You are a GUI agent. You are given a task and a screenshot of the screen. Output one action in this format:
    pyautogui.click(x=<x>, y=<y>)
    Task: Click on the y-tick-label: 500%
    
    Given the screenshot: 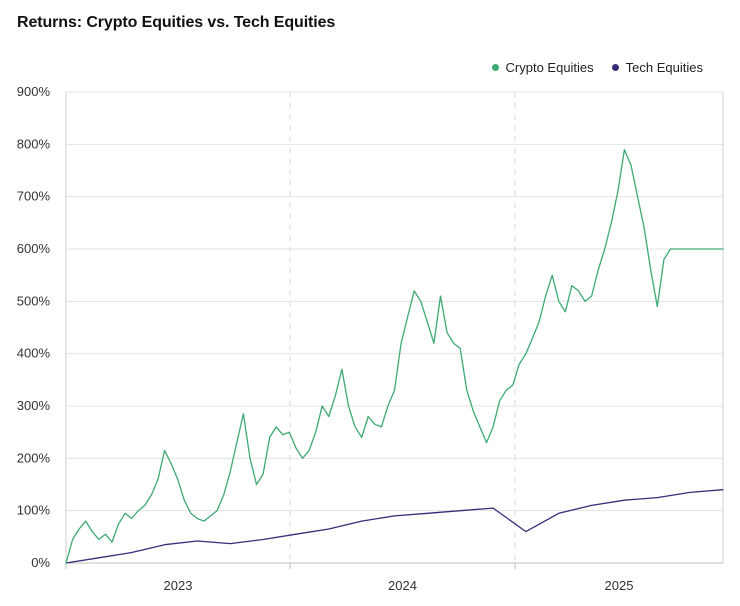 What is the action you would take?
    pyautogui.click(x=34, y=300)
    